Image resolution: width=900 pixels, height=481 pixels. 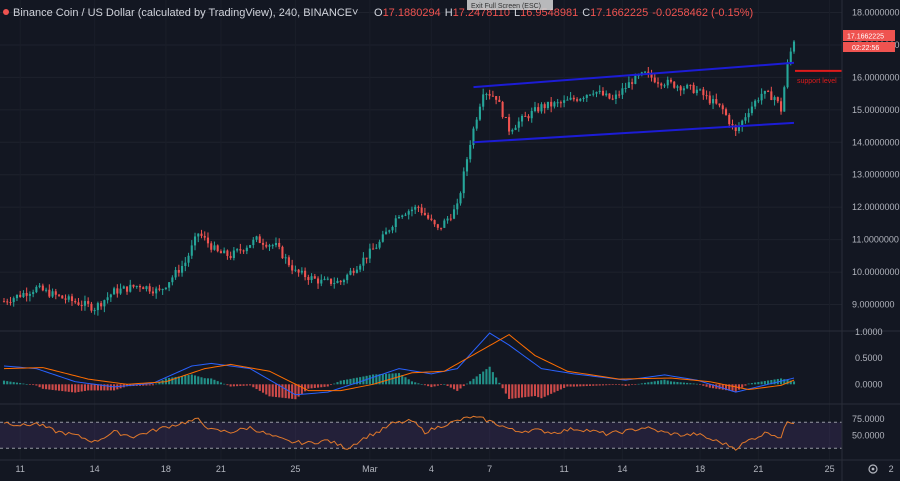 What do you see at coordinates (20, 469) in the screenshot?
I see `time-tick-label: 11` at bounding box center [20, 469].